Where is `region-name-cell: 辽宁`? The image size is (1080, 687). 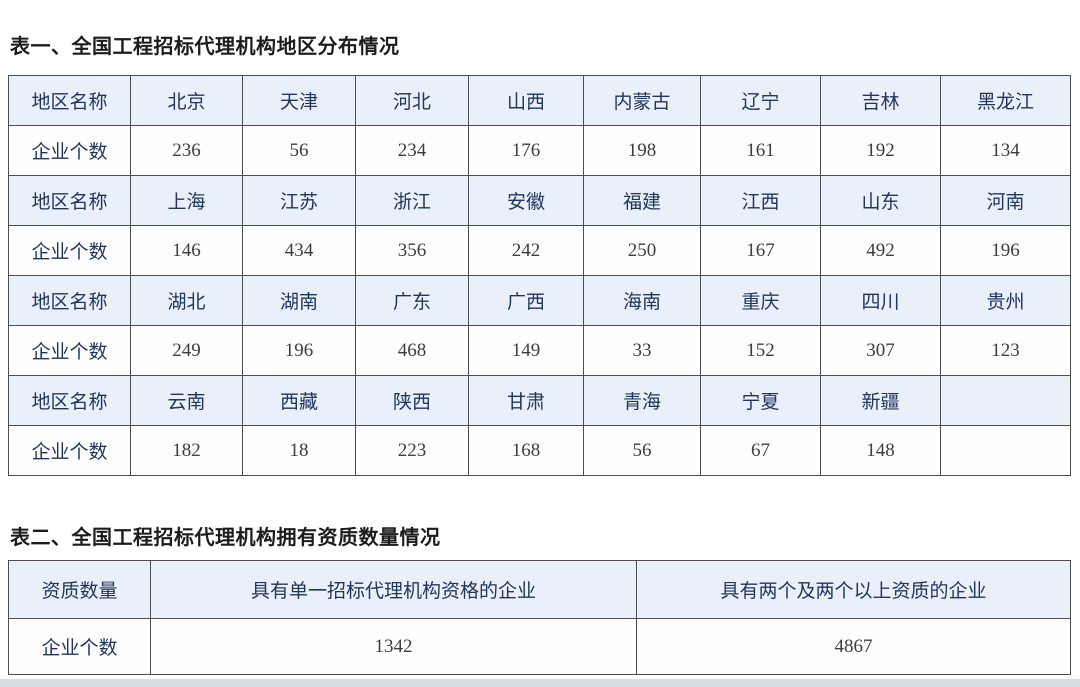
region-name-cell: 辽宁 is located at coordinates (760, 100).